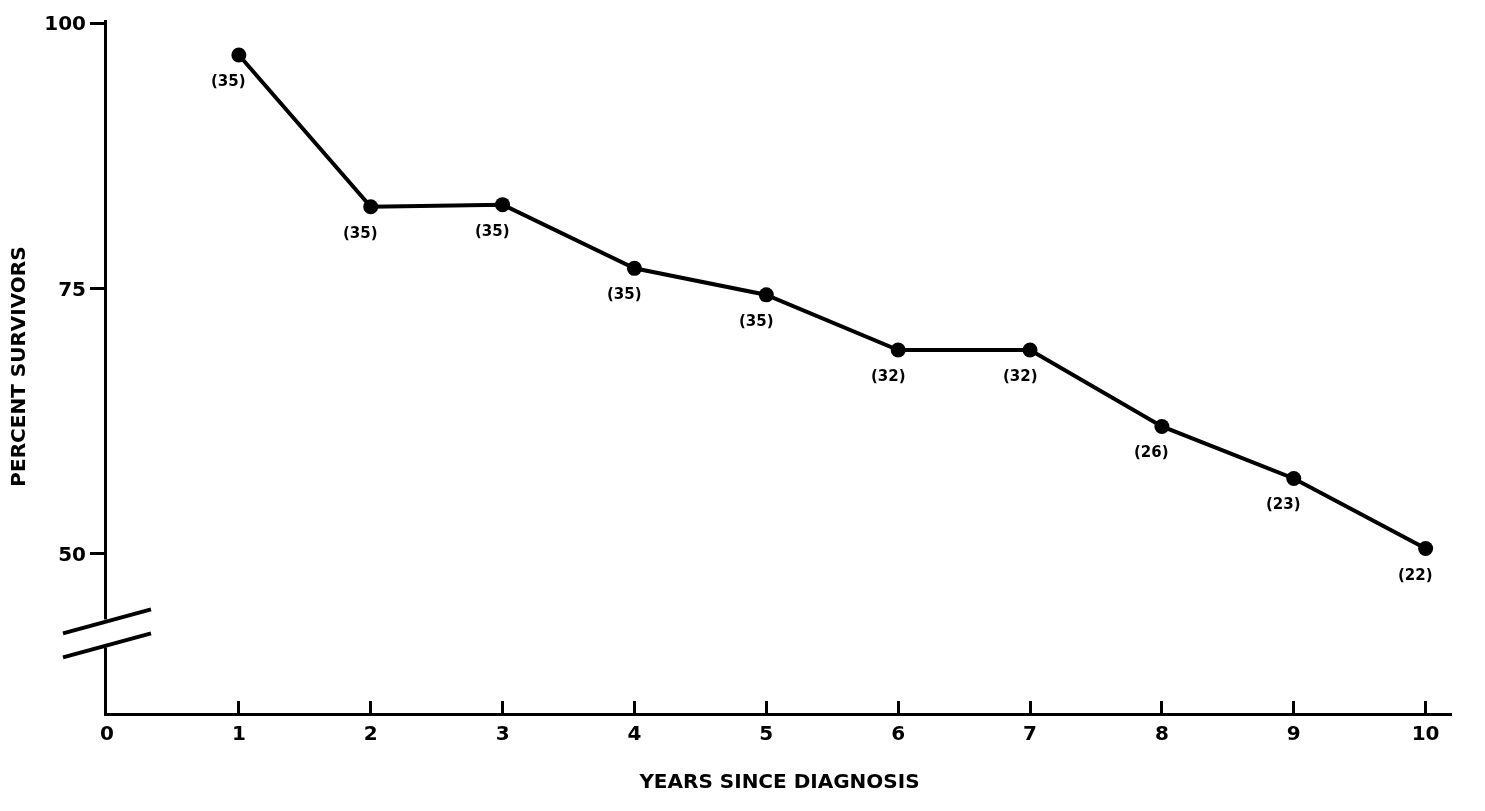  I want to click on annotation: (22), so click(1415, 575).